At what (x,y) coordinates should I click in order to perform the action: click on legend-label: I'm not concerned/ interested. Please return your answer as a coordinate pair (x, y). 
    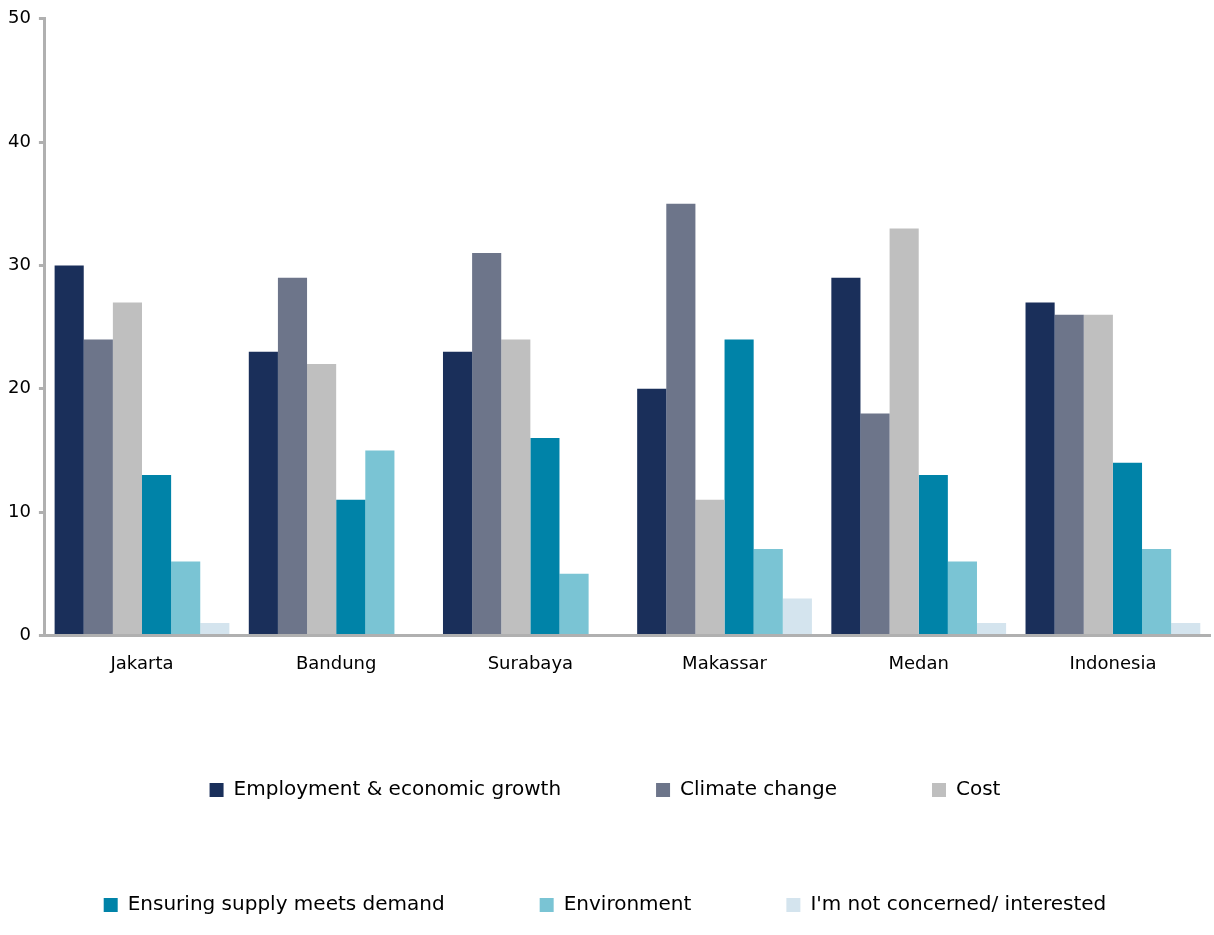
    Looking at the image, I should click on (958, 903).